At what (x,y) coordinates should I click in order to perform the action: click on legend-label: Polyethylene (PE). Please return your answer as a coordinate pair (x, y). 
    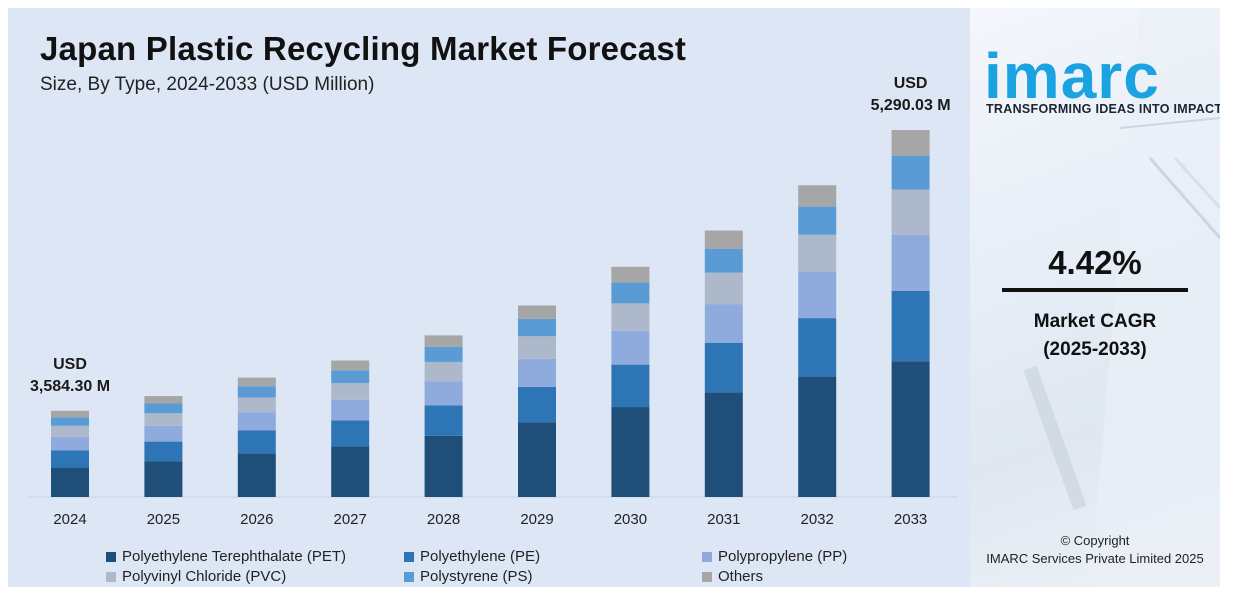
    Looking at the image, I should click on (480, 556).